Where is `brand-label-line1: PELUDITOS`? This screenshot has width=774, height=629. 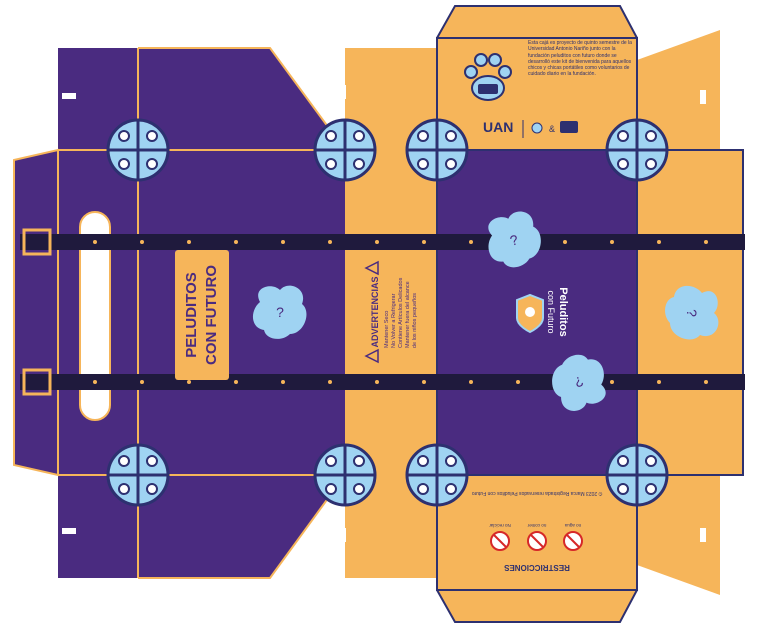 brand-label-line1: PELUDITOS is located at coordinates (191, 315).